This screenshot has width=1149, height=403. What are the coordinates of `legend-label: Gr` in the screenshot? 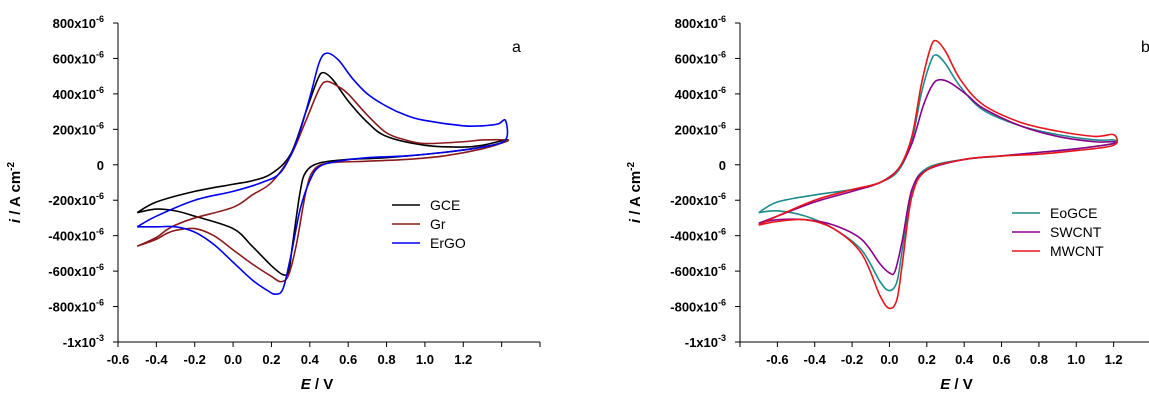 It's located at (438, 224).